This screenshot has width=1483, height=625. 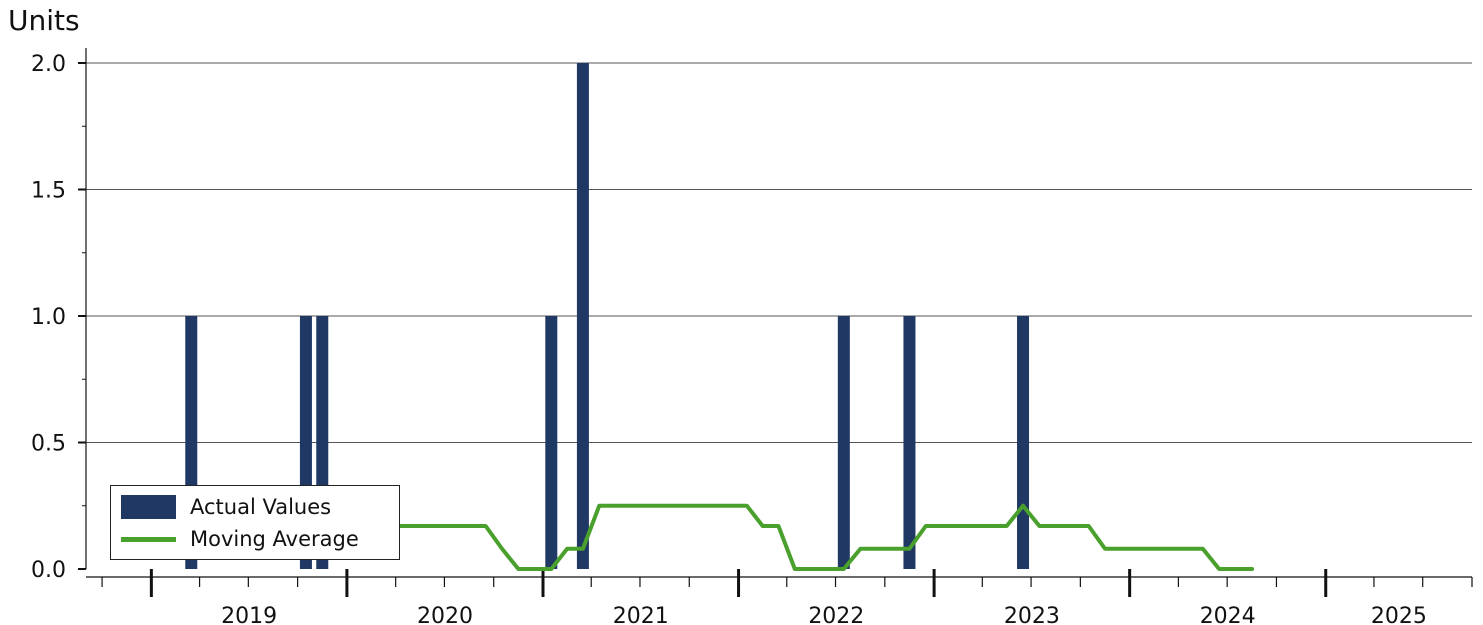 What do you see at coordinates (249, 614) in the screenshot?
I see `x-tick-label-0: 2019` at bounding box center [249, 614].